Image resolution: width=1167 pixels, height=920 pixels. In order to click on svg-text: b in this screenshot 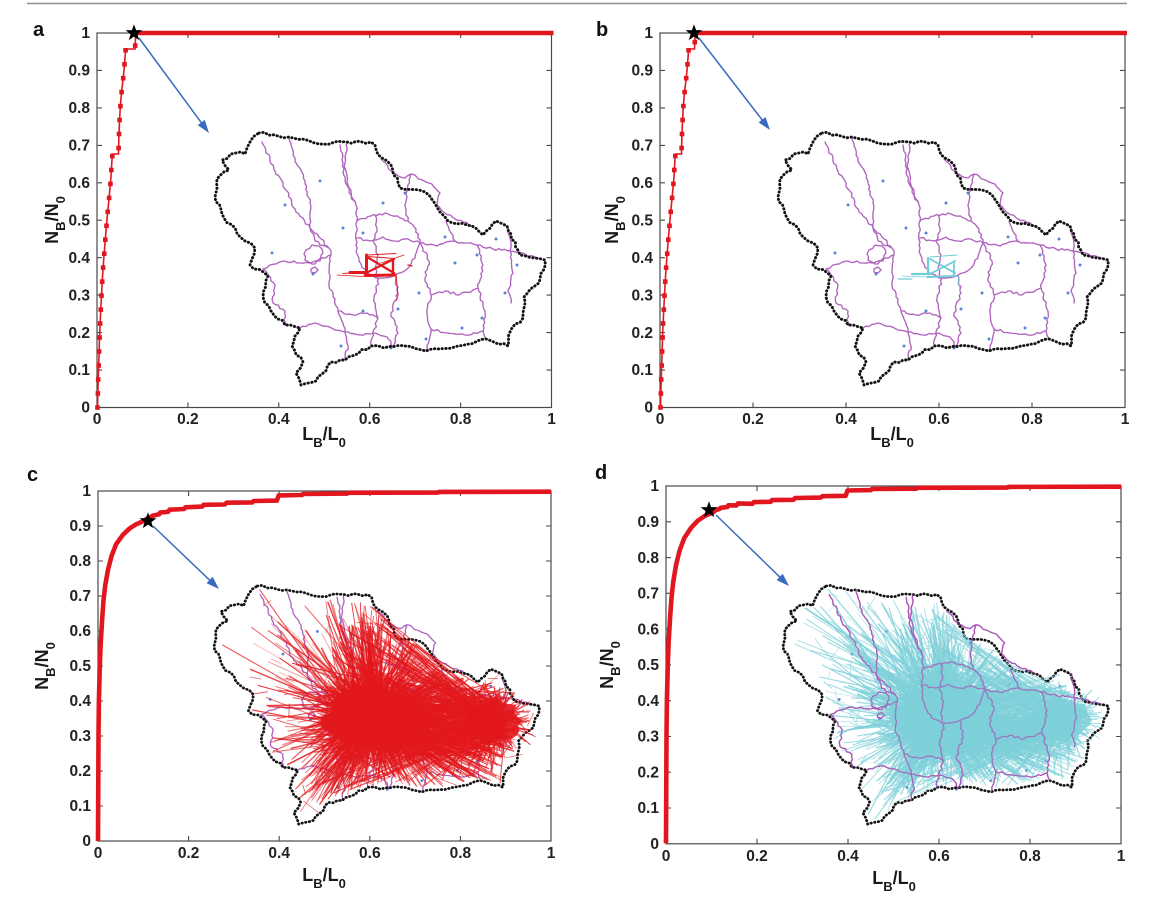, I will do `click(602, 30)`.